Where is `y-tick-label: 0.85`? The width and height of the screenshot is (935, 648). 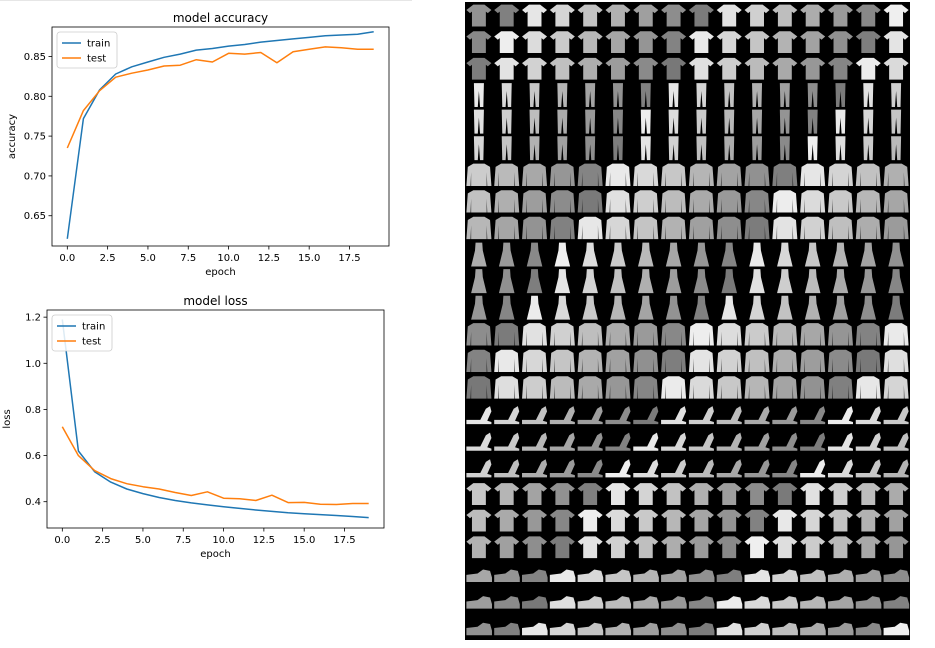 y-tick-label: 0.85 is located at coordinates (35, 57).